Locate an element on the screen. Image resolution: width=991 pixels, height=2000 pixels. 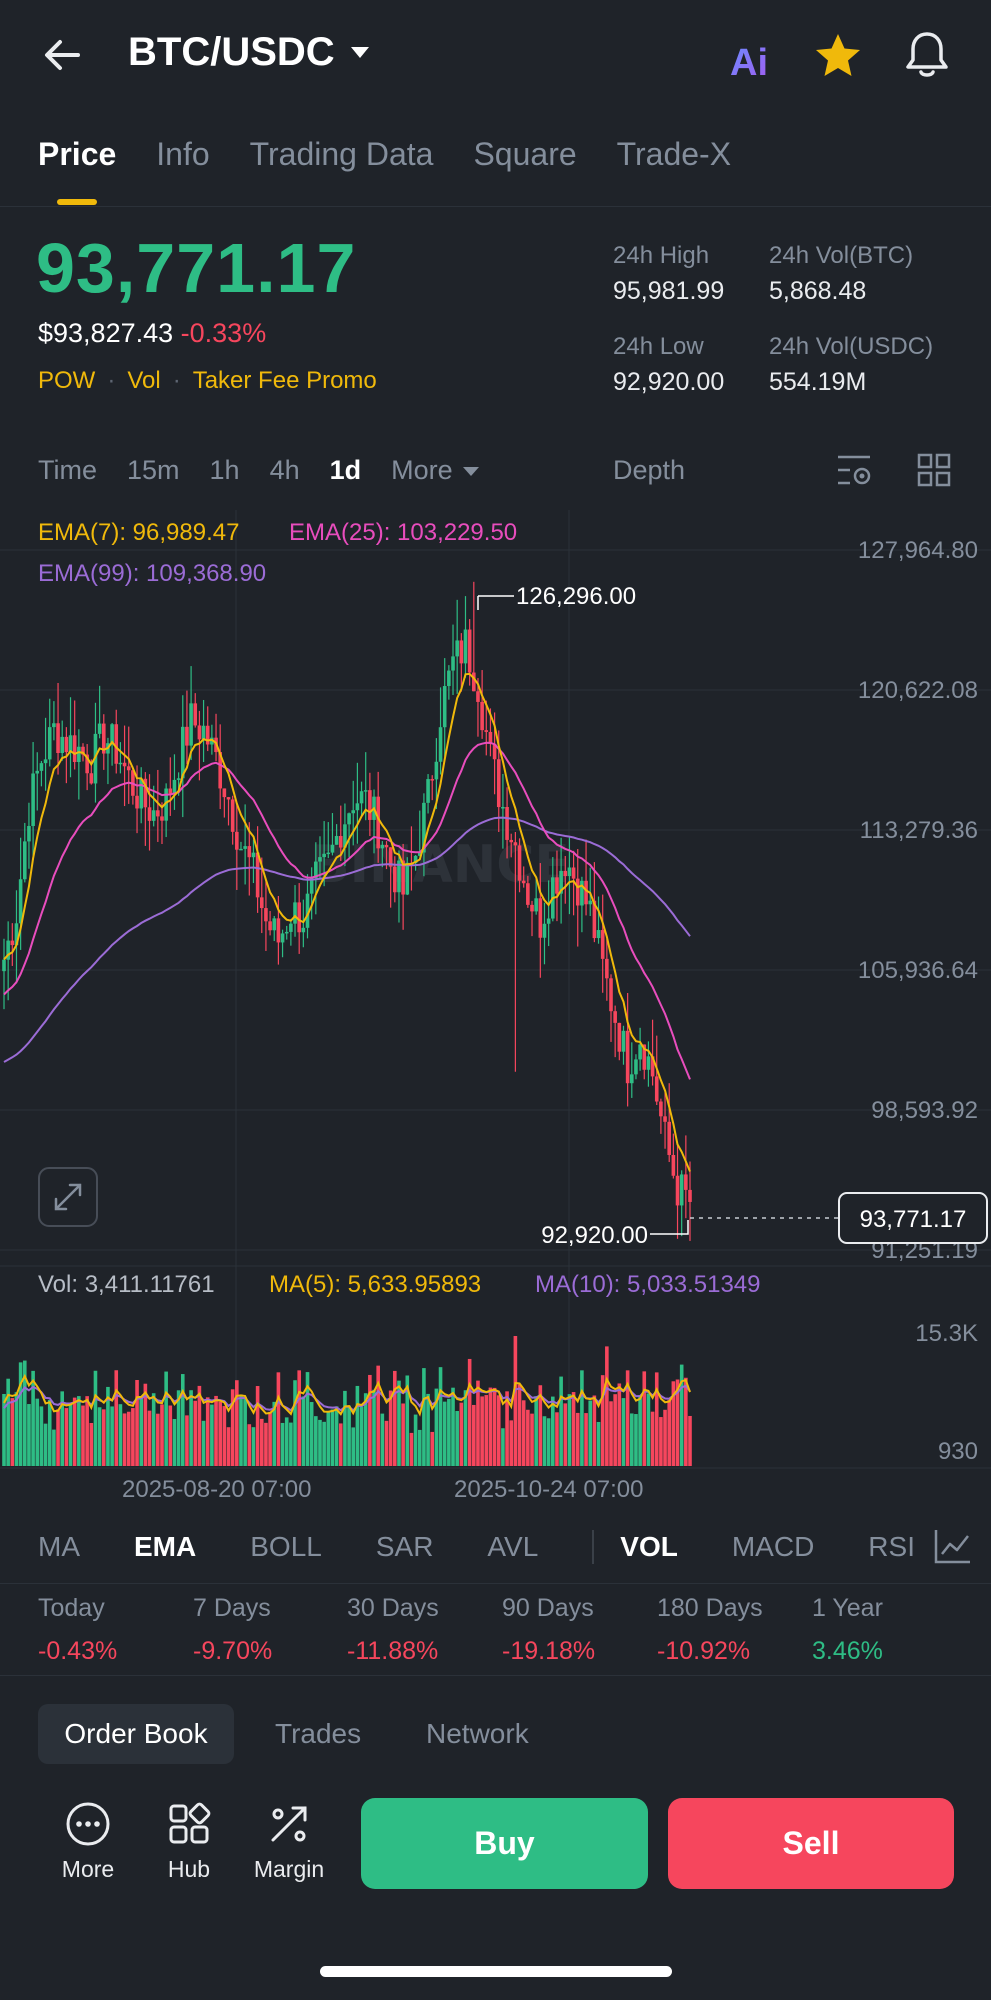
chart-settings-icon is located at coordinates (855, 470).